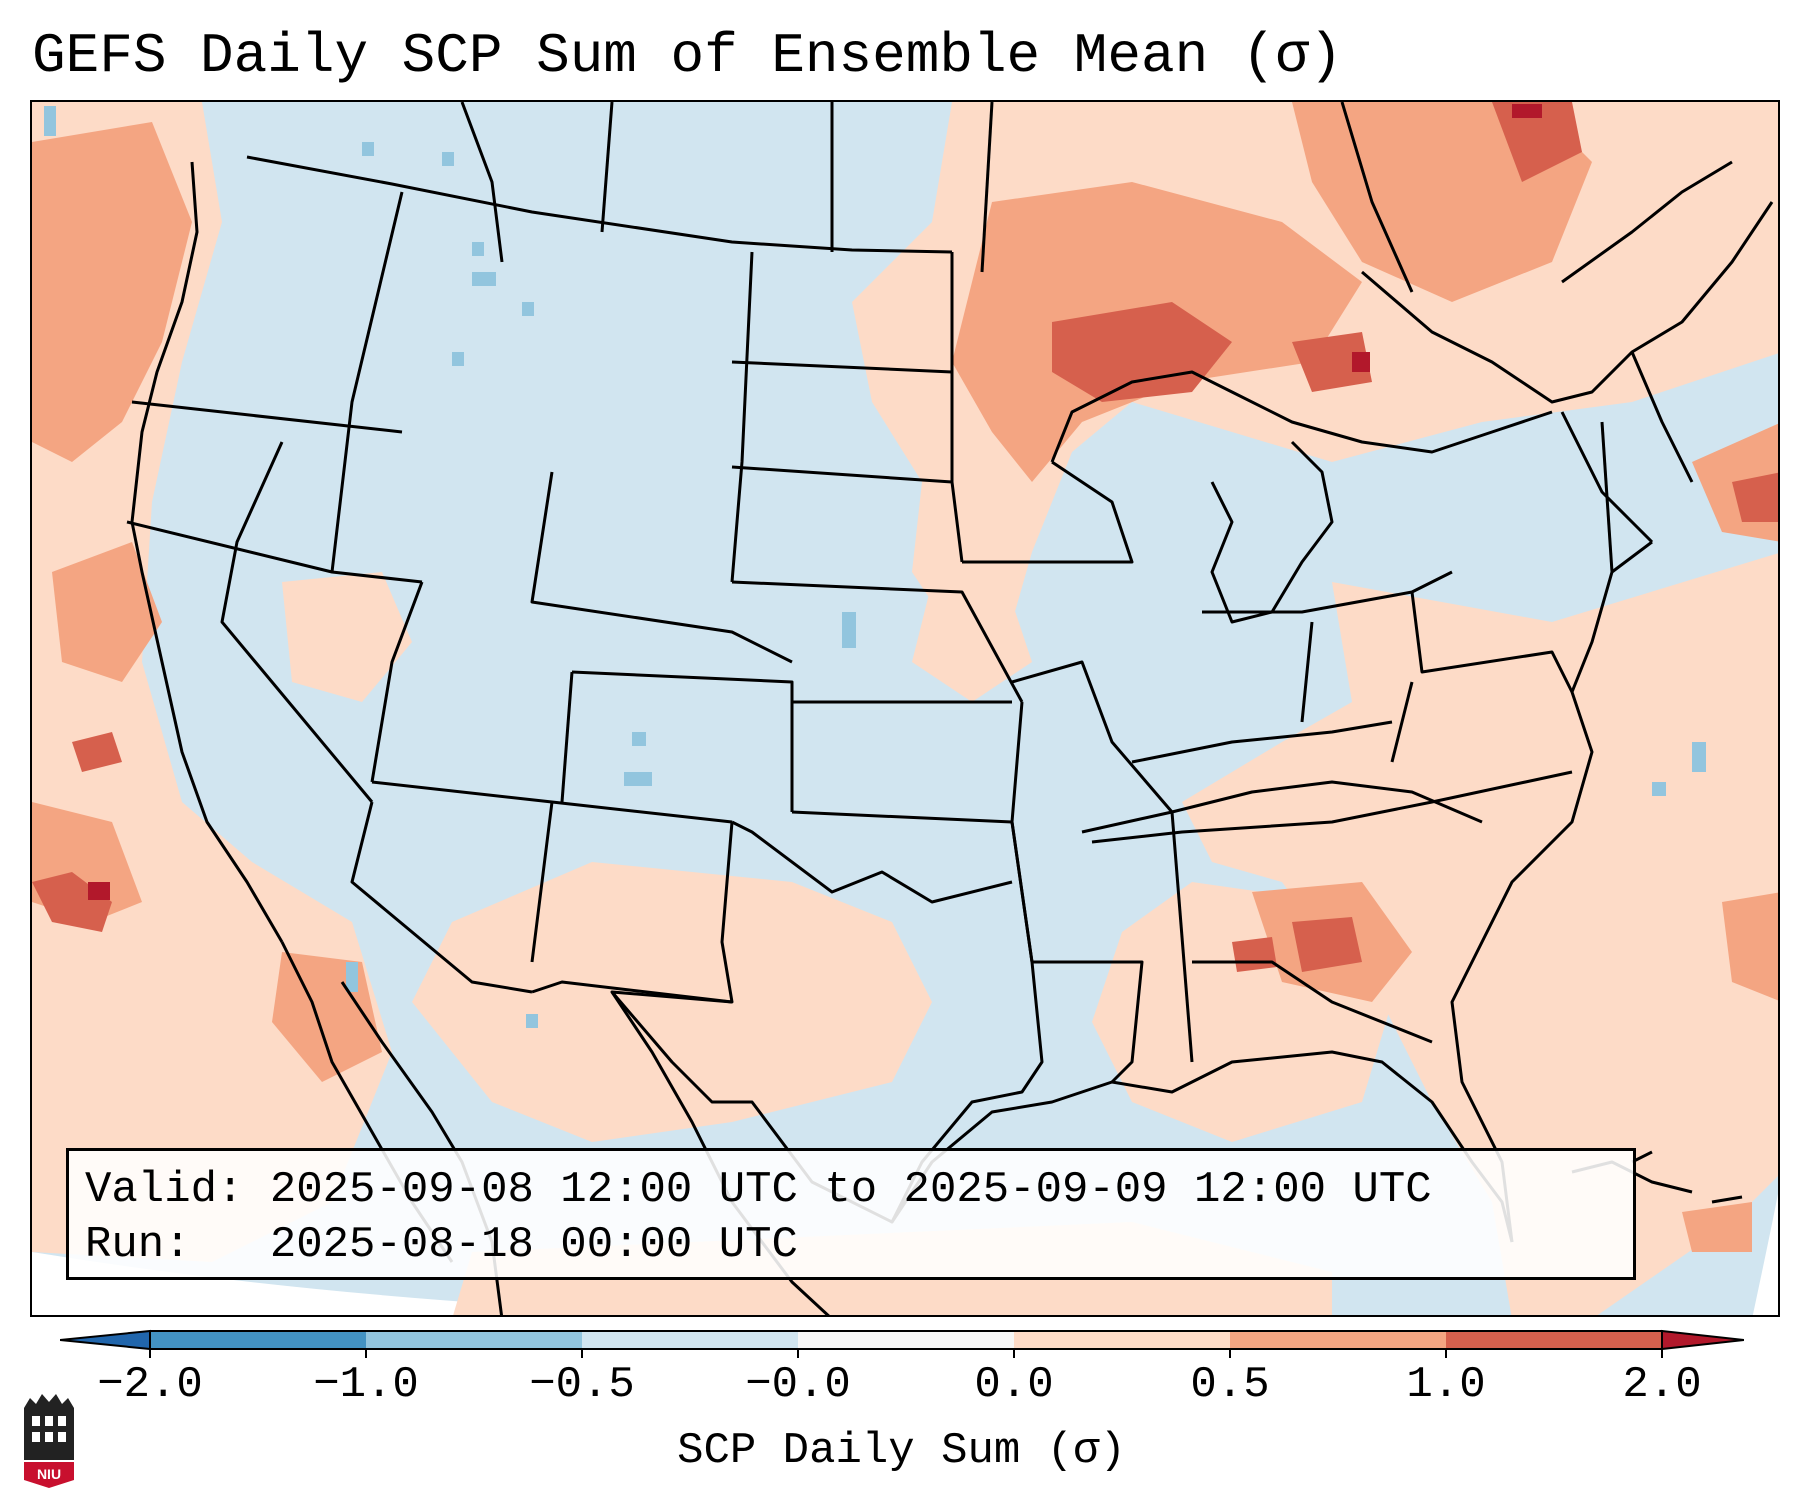 This screenshot has height=1506, width=1803. I want to click on colorbar, so click(902, 1343).